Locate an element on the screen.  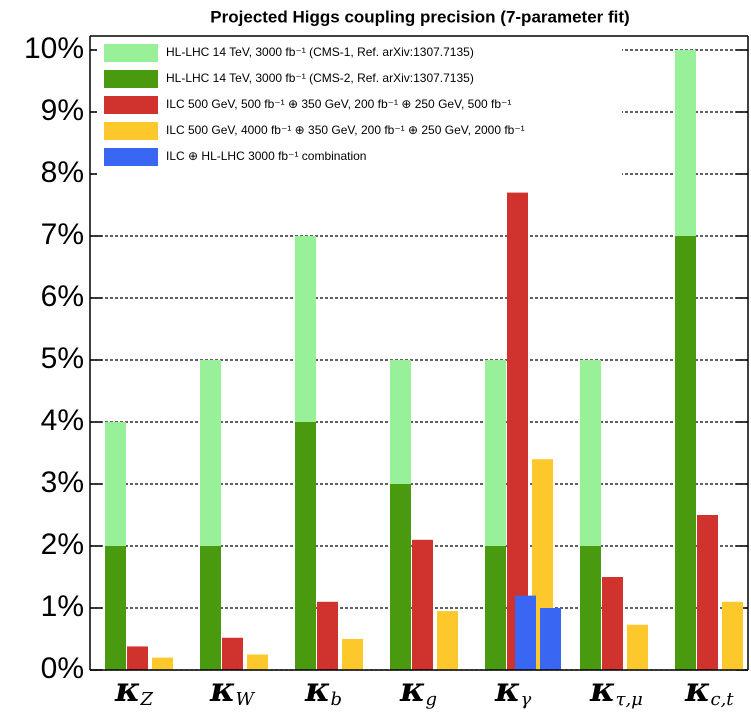
y-tick-label: 1% is located at coordinates (62, 606).